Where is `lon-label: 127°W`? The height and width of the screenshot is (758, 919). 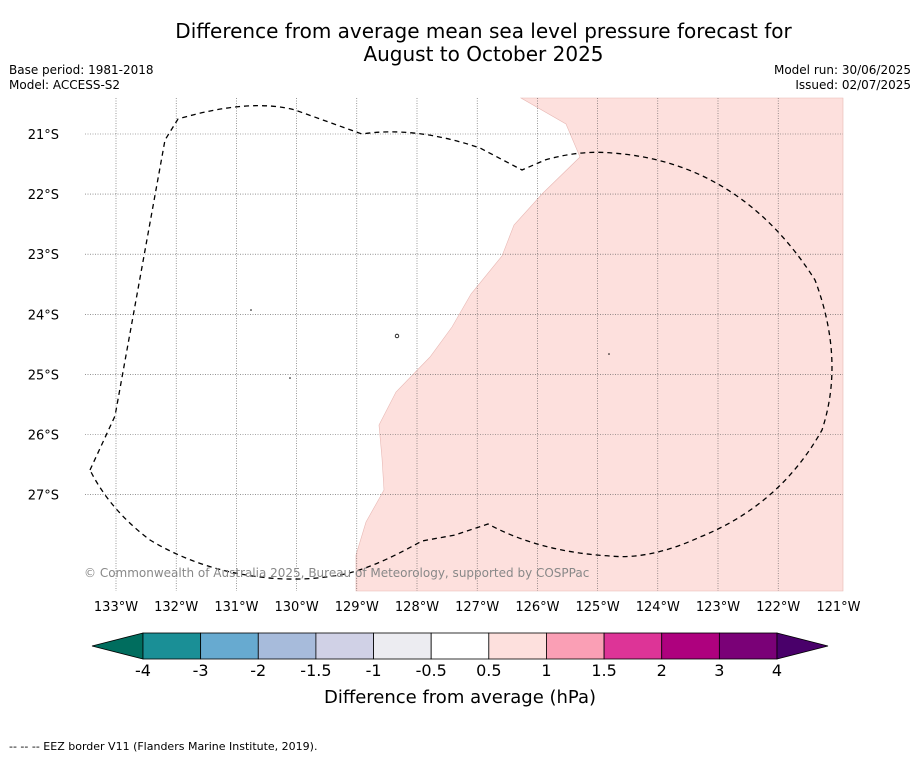
lon-label: 127°W is located at coordinates (477, 607).